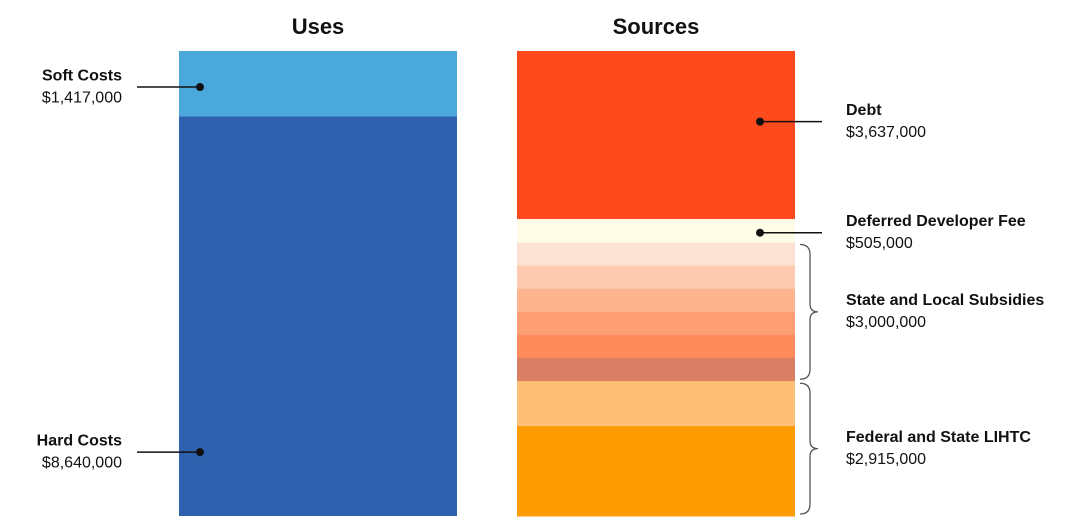 The width and height of the screenshot is (1081, 531). I want to click on value-label: $3,637,000, so click(886, 132).